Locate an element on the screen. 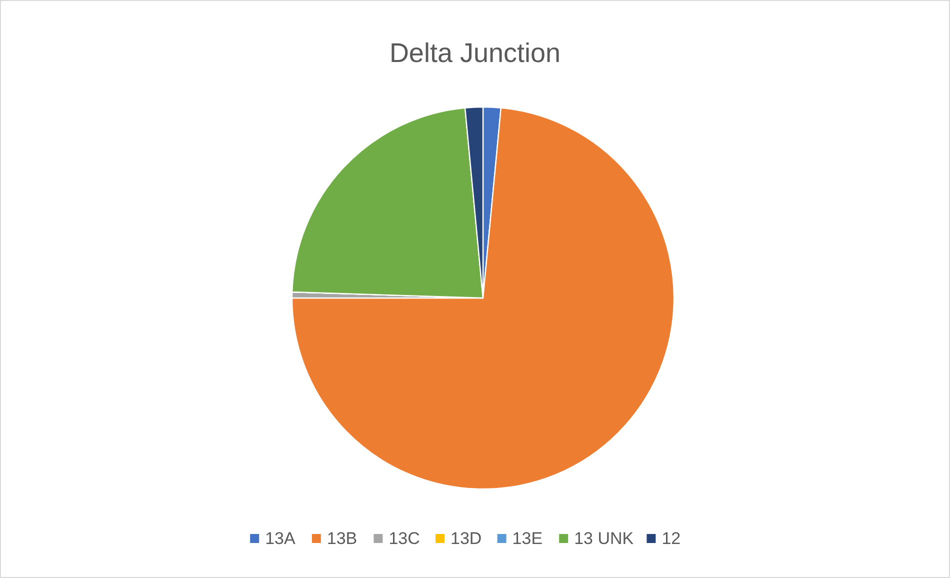  legend-label: 13E is located at coordinates (527, 538).